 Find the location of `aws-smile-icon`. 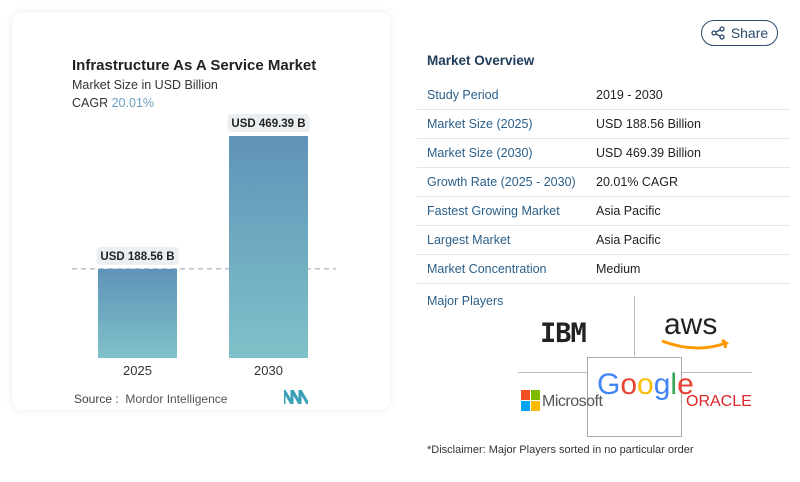

aws-smile-icon is located at coordinates (695, 344).